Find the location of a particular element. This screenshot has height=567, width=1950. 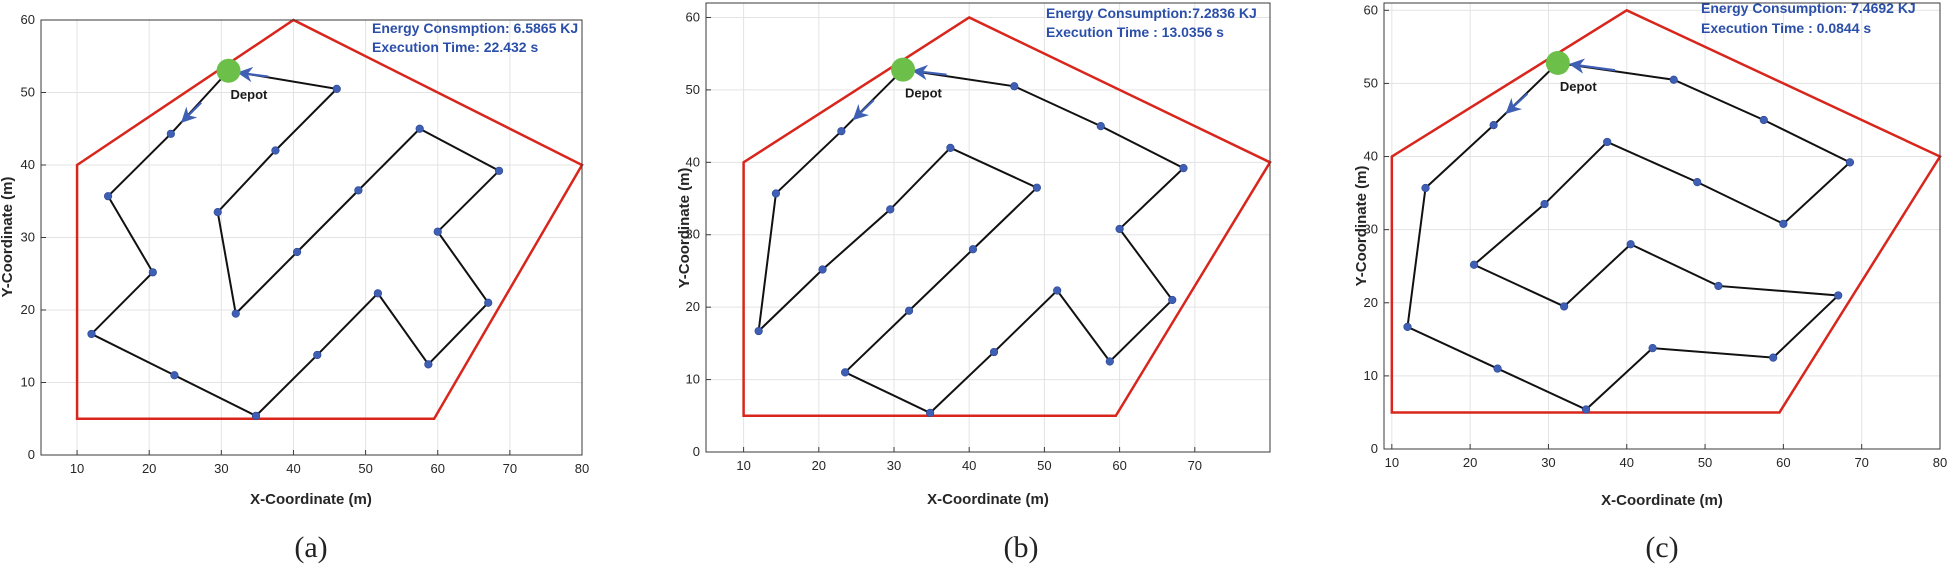

y-tick-label: 30 is located at coordinates (28, 237).